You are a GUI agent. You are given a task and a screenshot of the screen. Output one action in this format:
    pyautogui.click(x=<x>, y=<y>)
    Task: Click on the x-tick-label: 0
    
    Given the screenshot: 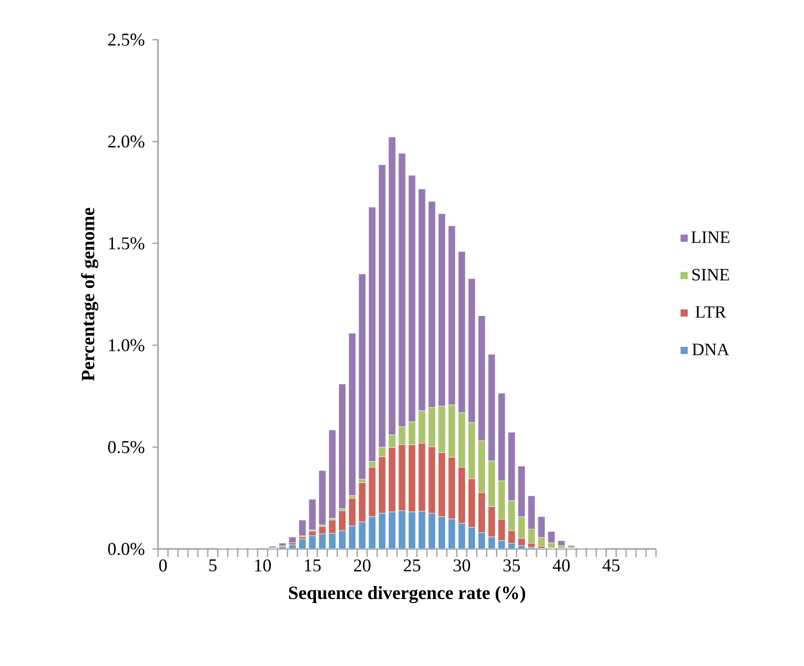 What is the action you would take?
    pyautogui.click(x=163, y=565)
    